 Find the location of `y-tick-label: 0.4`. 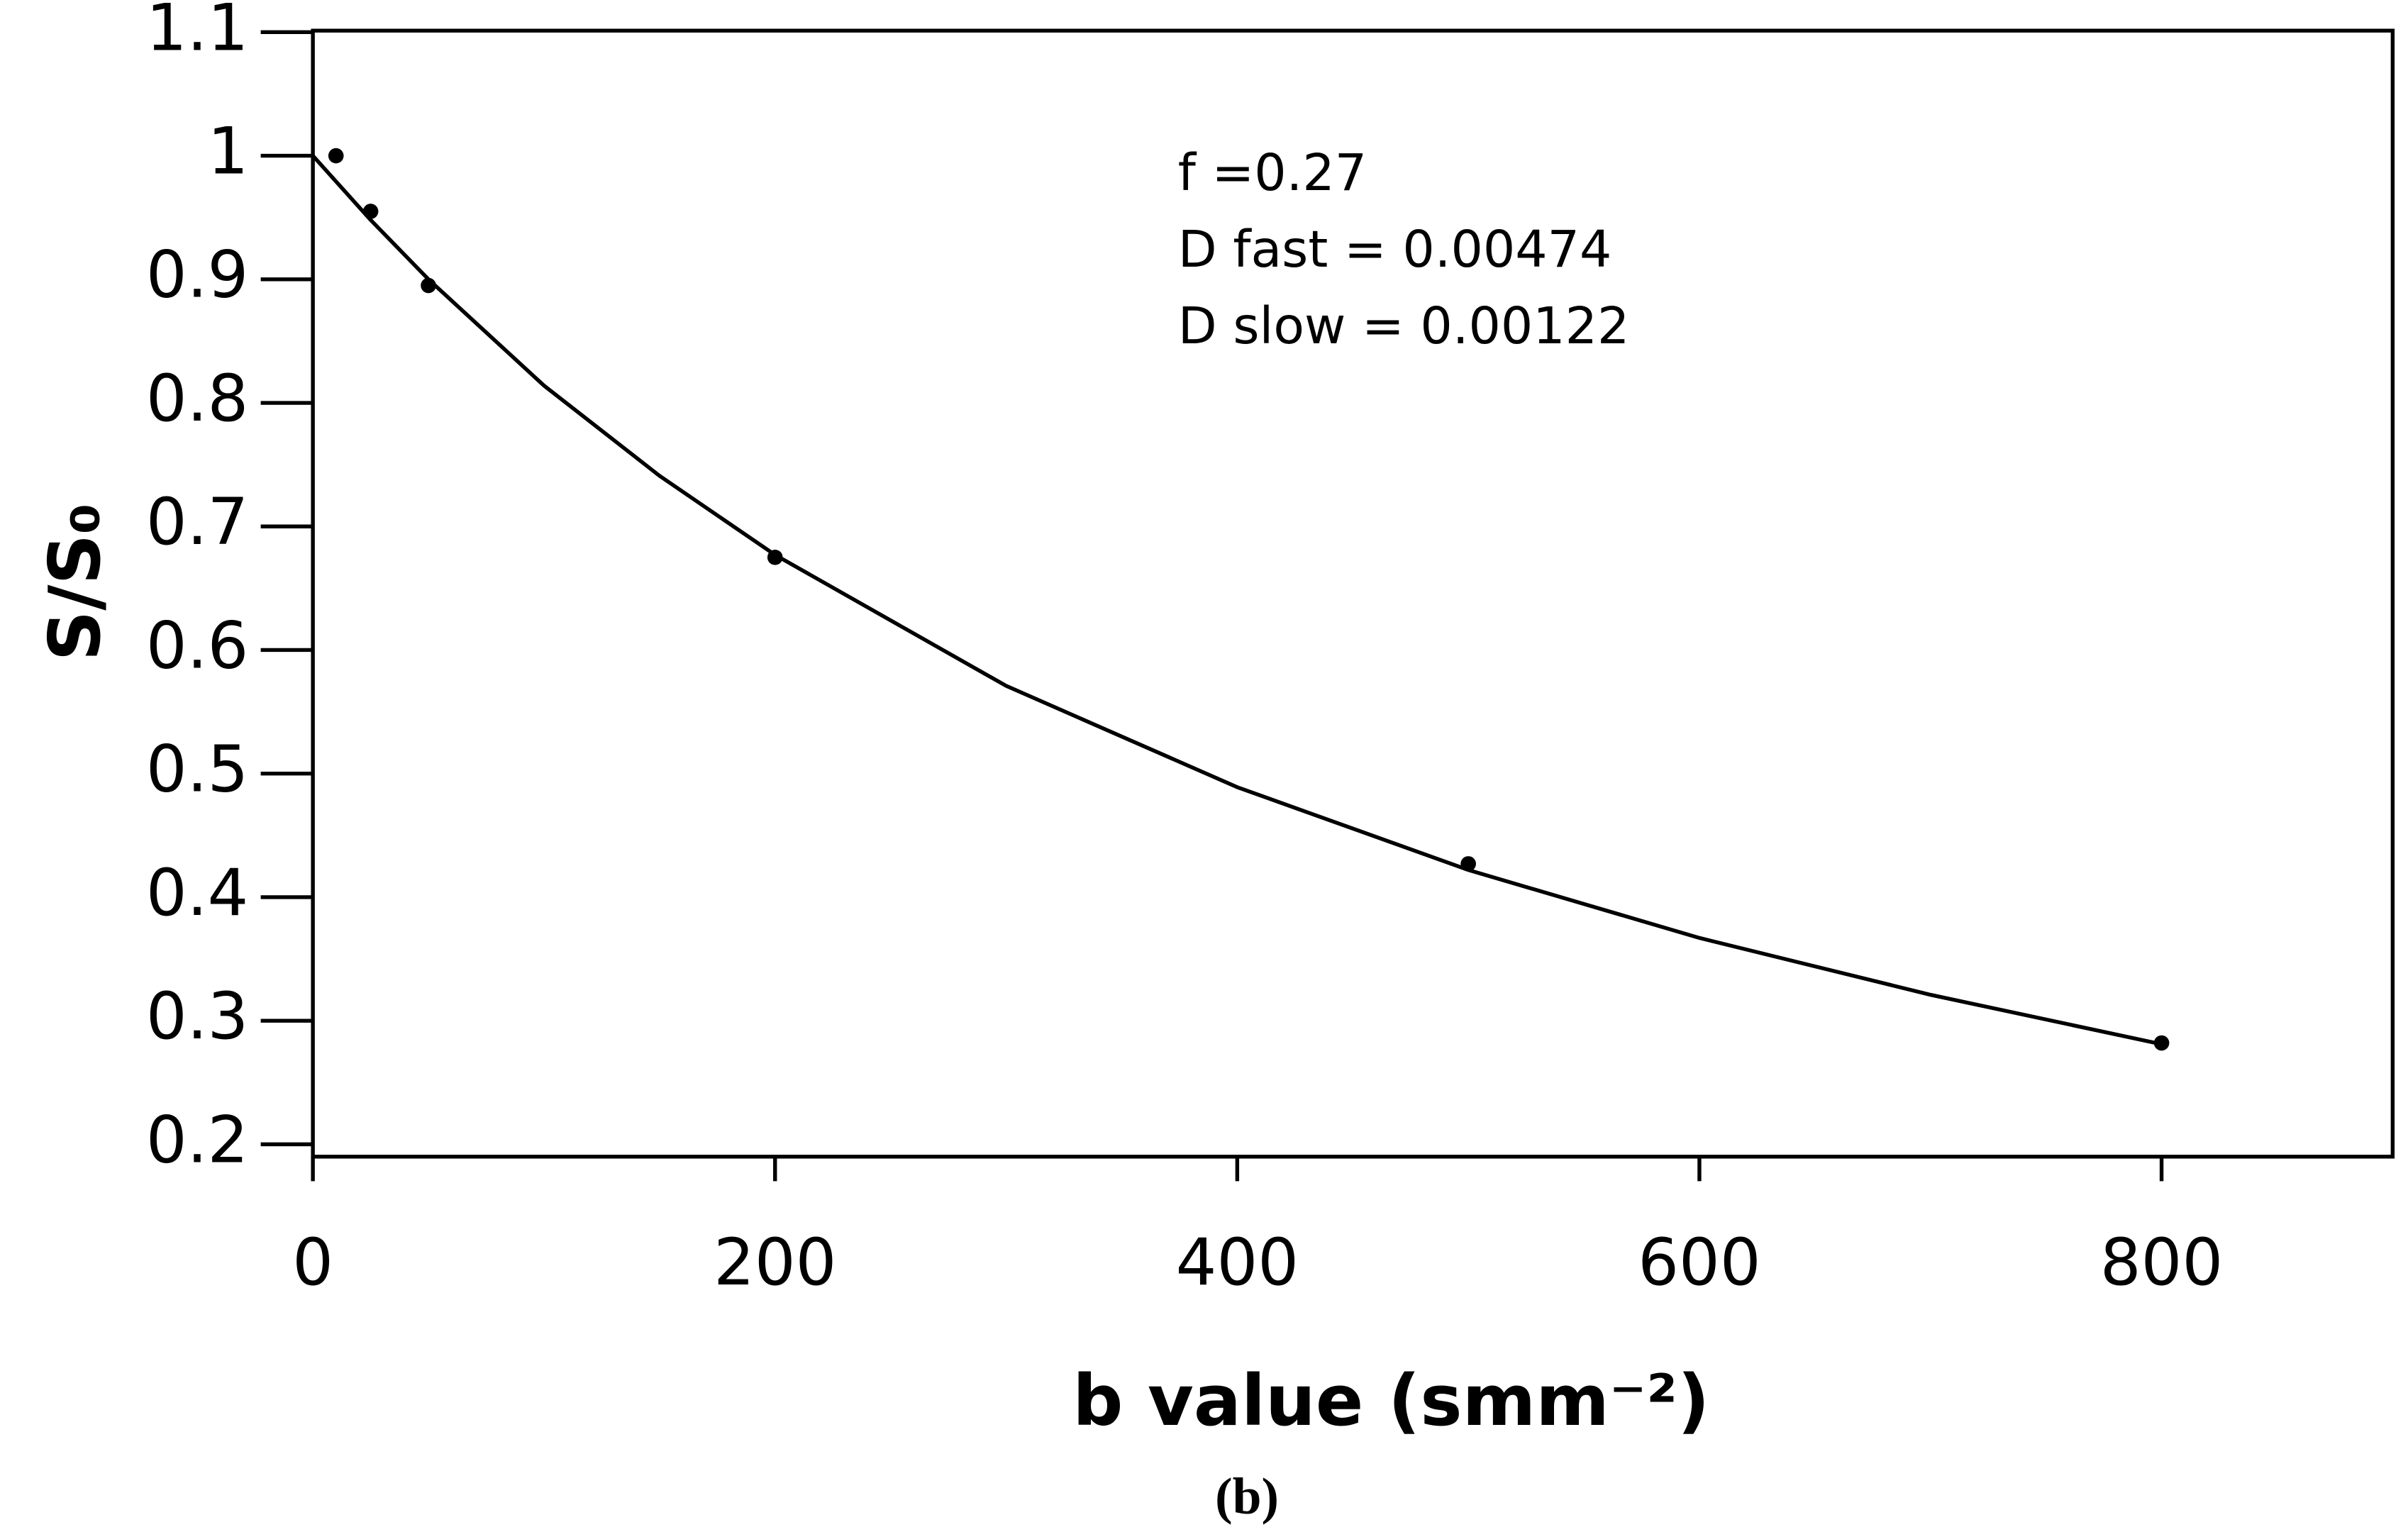

y-tick-label: 0.4 is located at coordinates (197, 893).